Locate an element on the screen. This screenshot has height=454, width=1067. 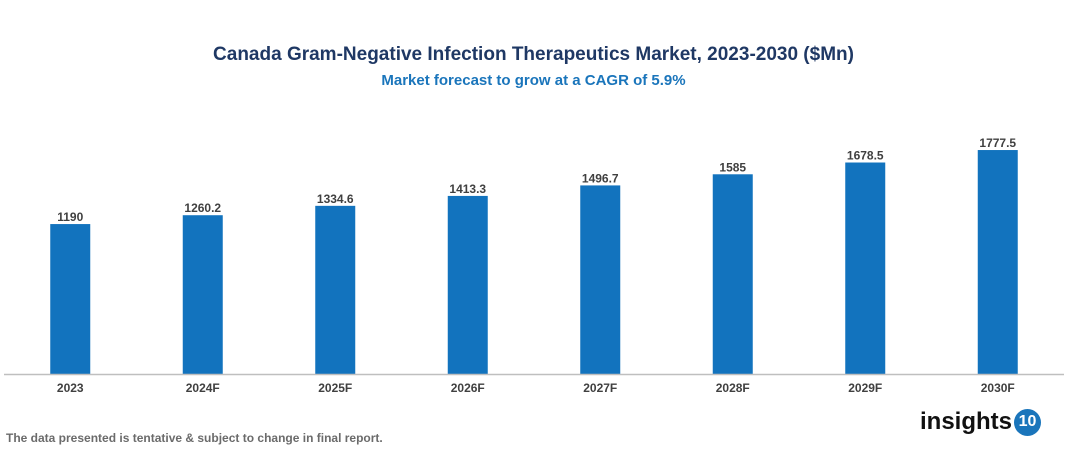
data-label: 1777.5 is located at coordinates (997, 143).